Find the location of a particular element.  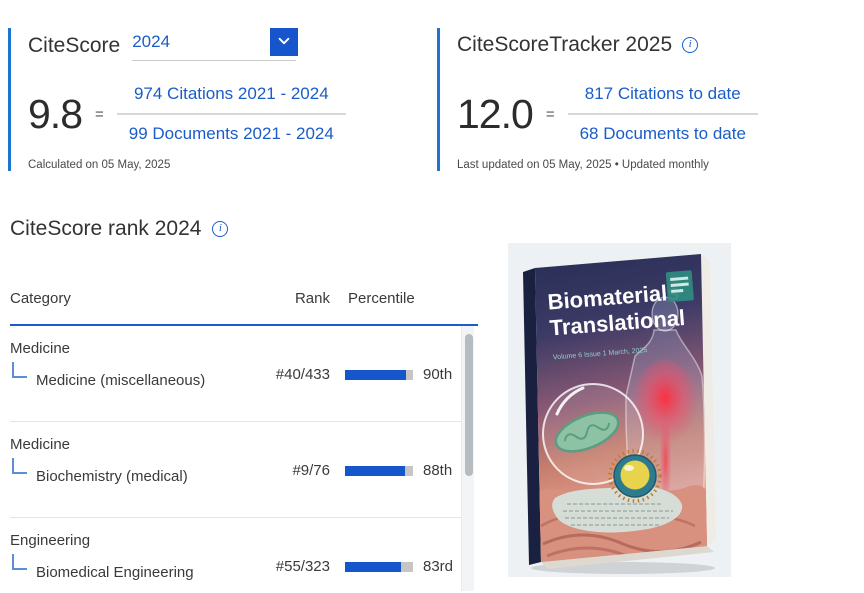

book-fore-edge is located at coordinates (708, 400).